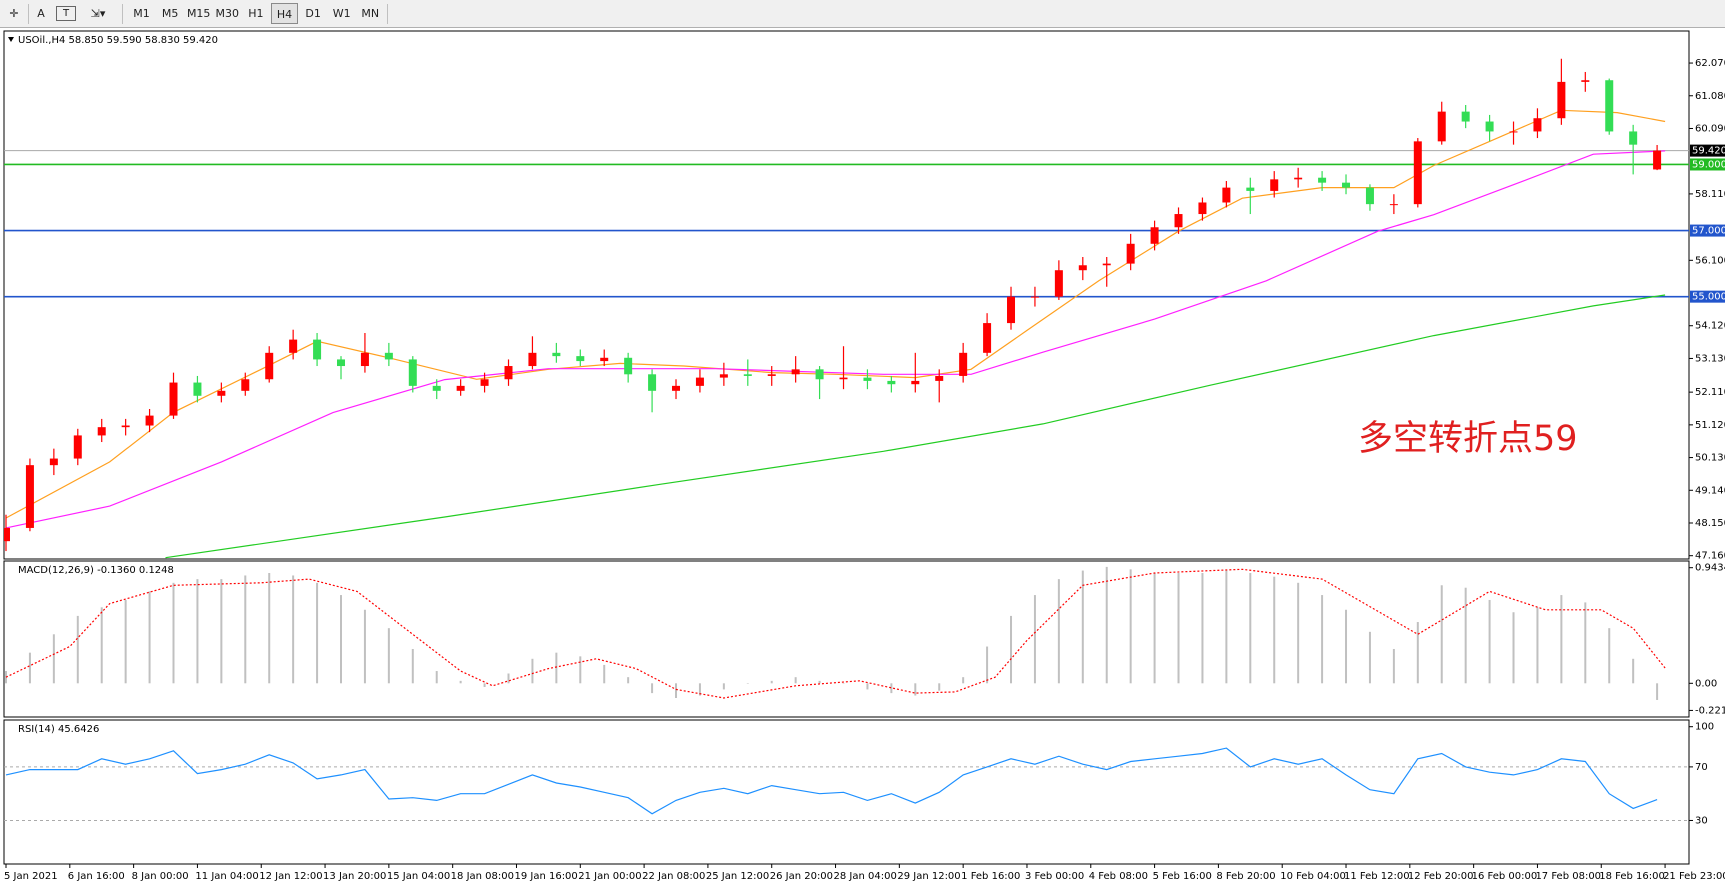 This screenshot has width=1725, height=886. I want to click on y-tick-label: 52.110, so click(1710, 392).